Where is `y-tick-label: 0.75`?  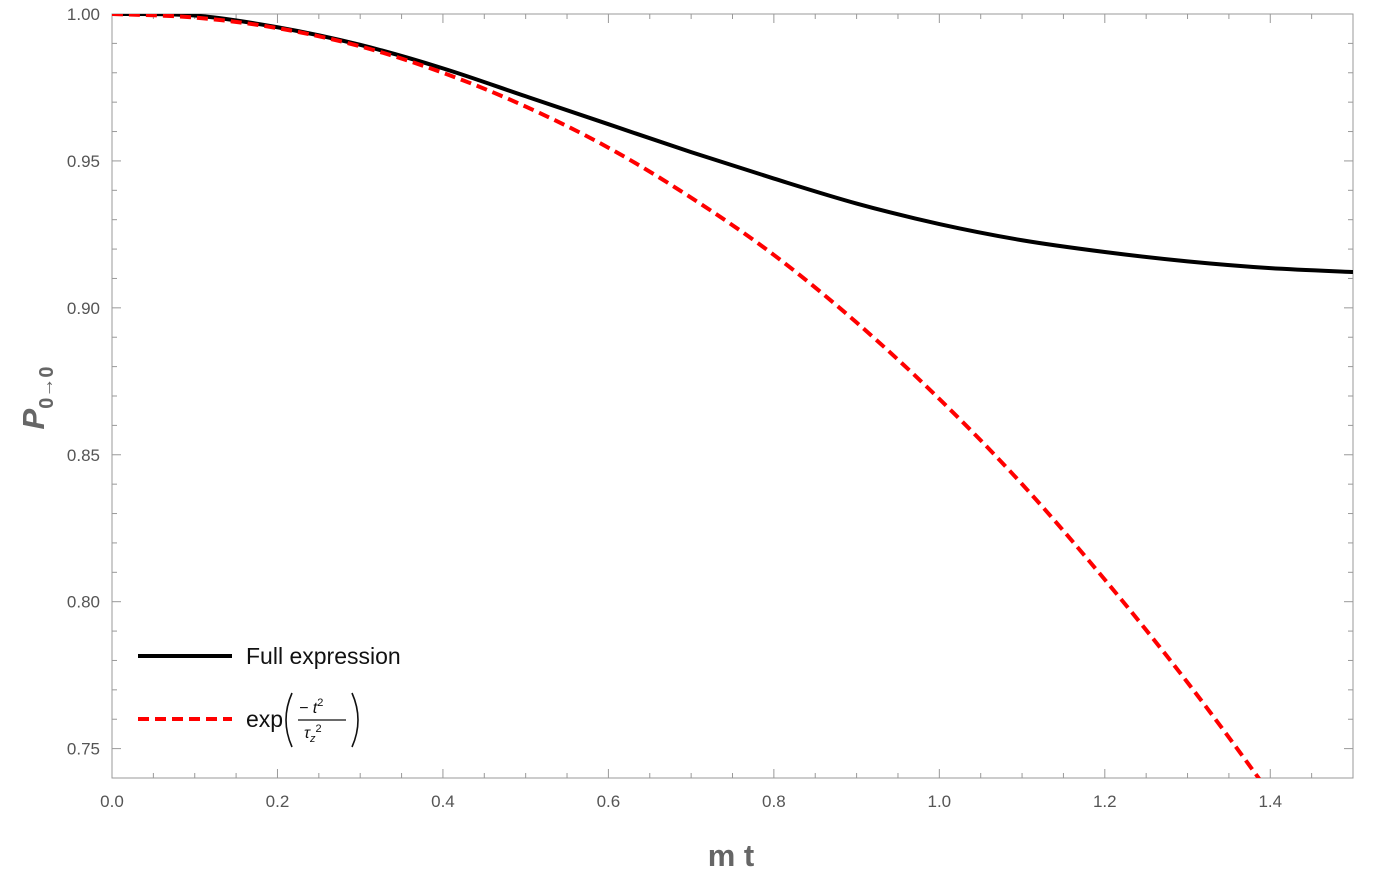
y-tick-label: 0.75 is located at coordinates (83, 749).